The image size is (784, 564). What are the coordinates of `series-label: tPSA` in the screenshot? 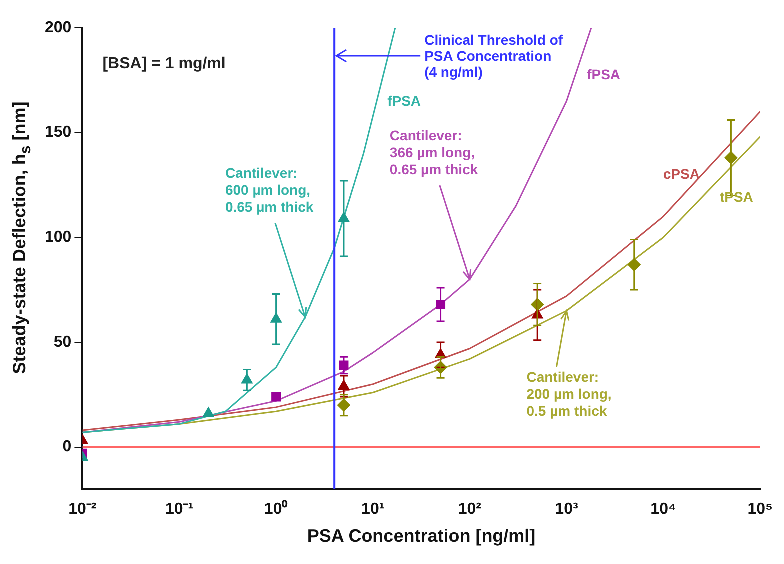 It's located at (737, 197).